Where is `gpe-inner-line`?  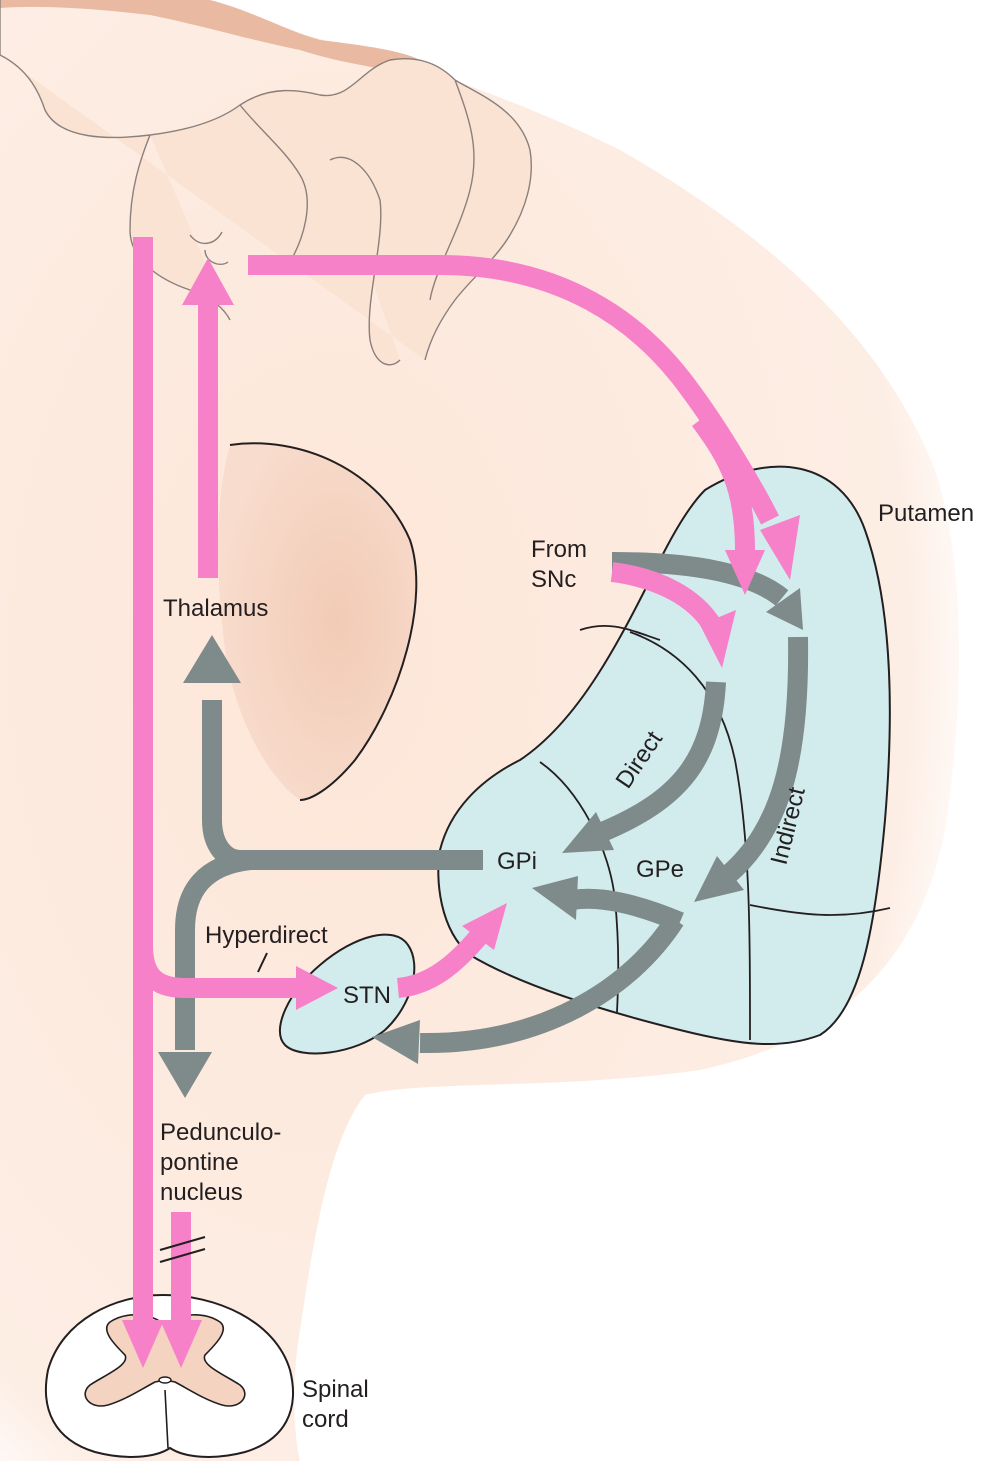
gpe-inner-line is located at coordinates (820, 910).